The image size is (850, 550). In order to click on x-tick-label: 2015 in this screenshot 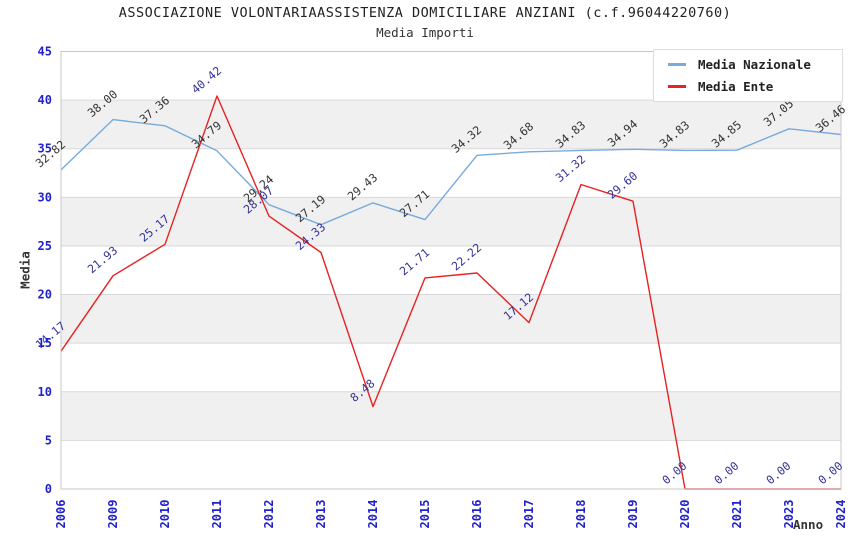, I will do `click(425, 514)`.